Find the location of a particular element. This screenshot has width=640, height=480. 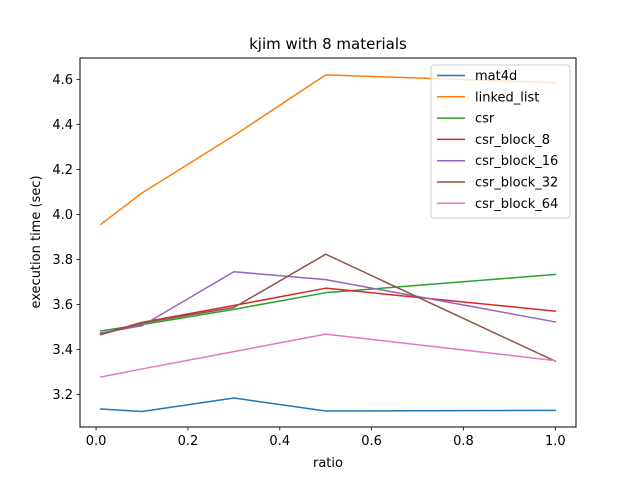

y-axis: 3.2 3.4 3.6 3.8 4.0 4.2 4.4 4.6 is located at coordinates (66, 238).